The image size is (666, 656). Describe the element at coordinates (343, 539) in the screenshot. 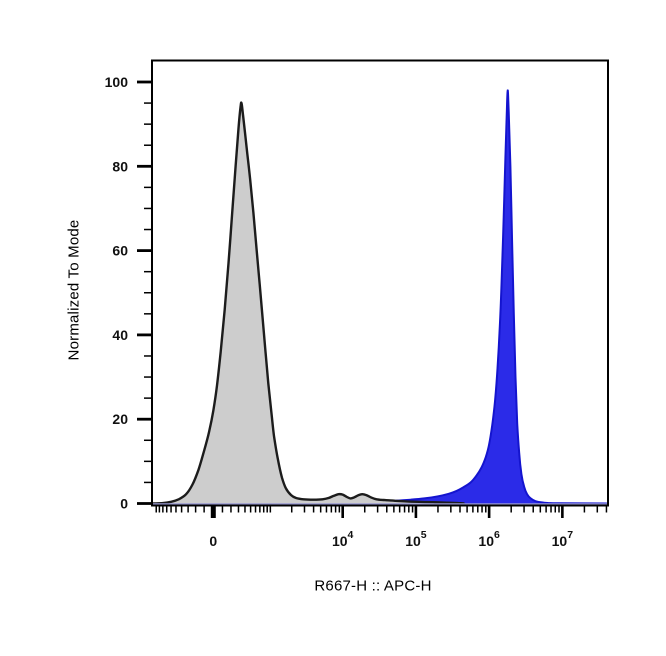

I see `x-axis-tick-label: 10⁴` at that location.